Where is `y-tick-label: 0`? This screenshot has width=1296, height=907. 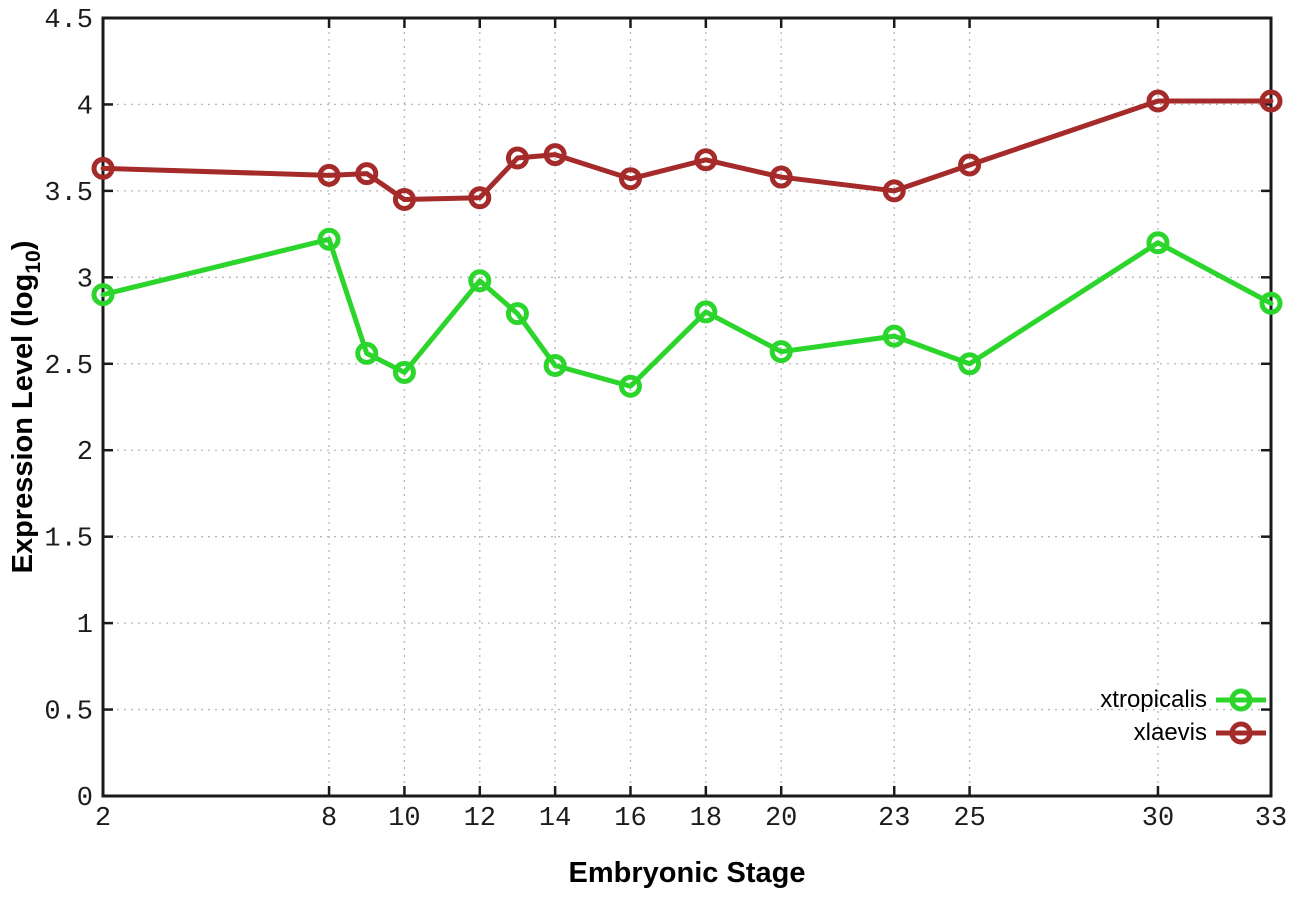 y-tick-label: 0 is located at coordinates (85, 799).